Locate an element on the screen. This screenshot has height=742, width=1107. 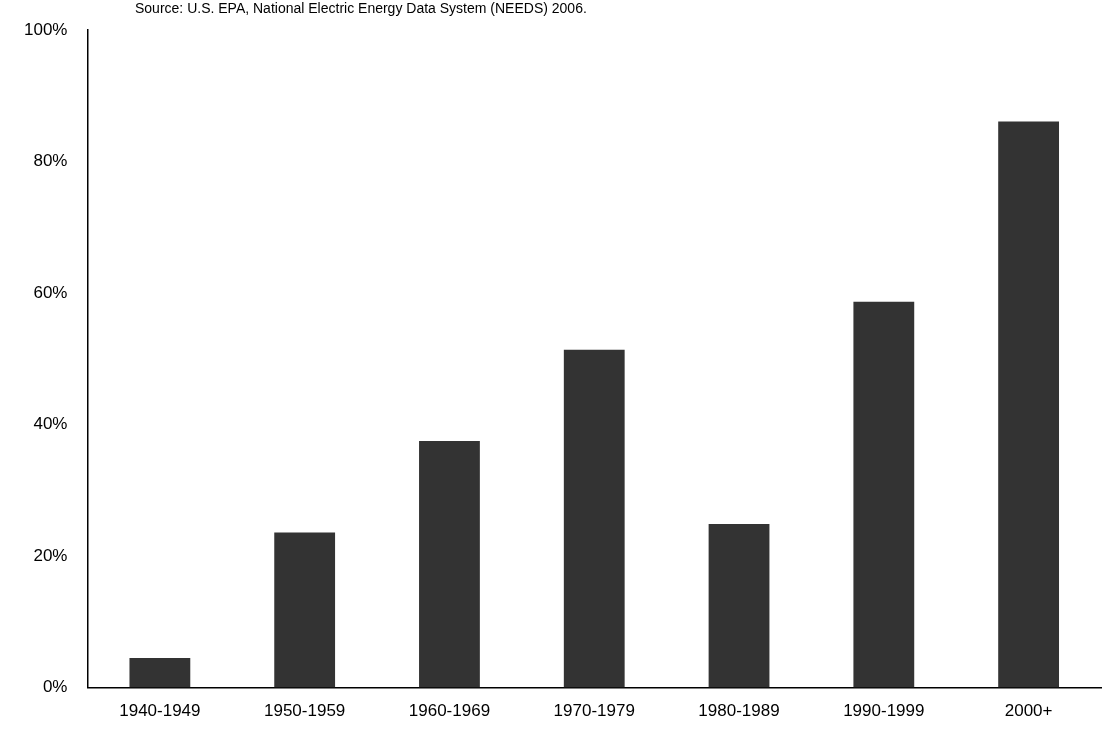
x-tick-label: 1970-1979 is located at coordinates (594, 711).